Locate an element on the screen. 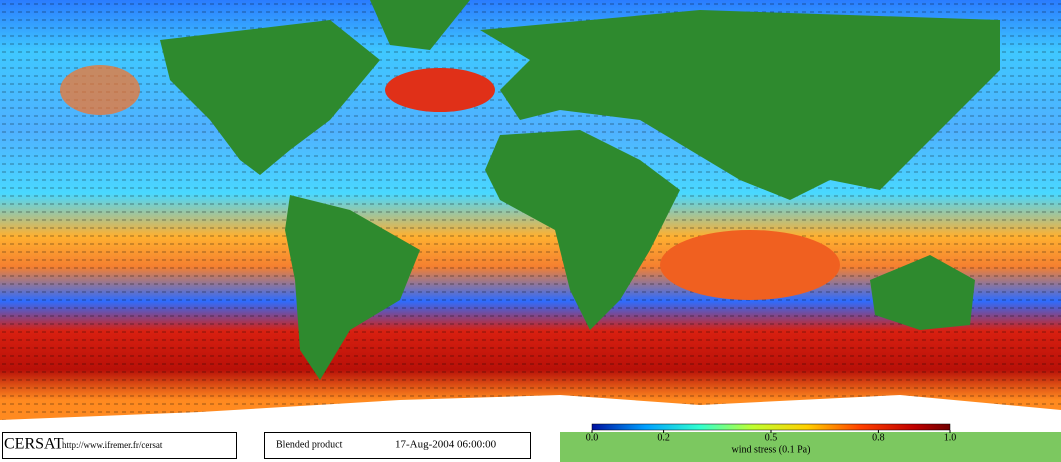  colorbar: wind stress (0.1 Pa) 0.0 0.2 0.5 0.8 1.0 is located at coordinates (771, 439).